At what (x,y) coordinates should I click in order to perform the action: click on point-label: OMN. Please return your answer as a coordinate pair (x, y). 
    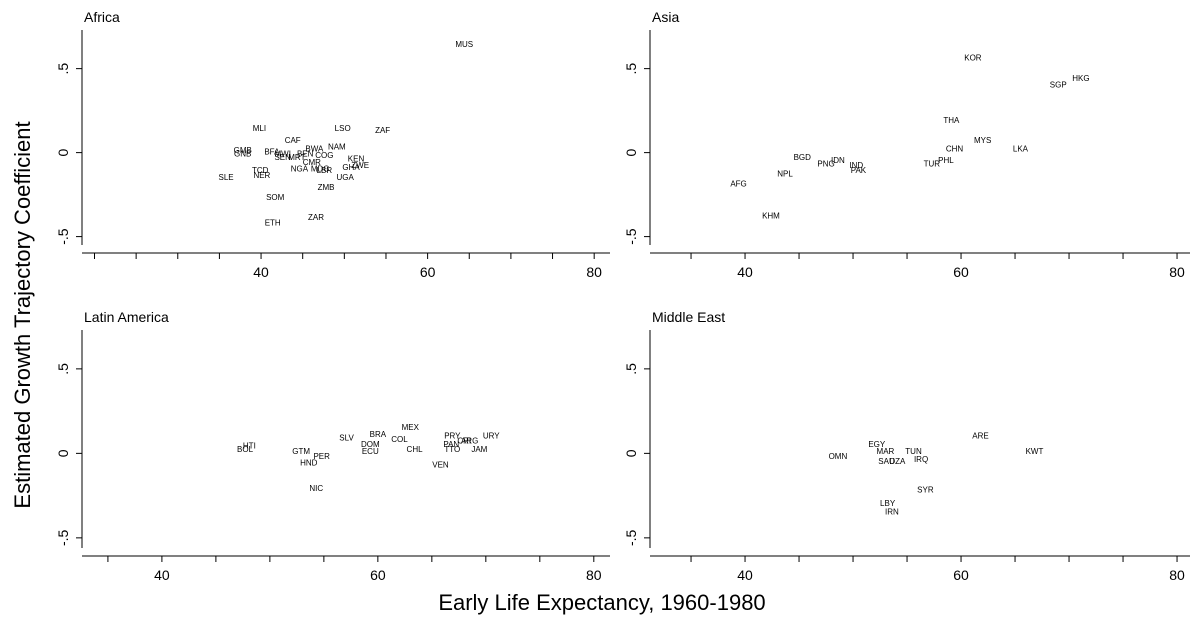
    Looking at the image, I should click on (838, 456).